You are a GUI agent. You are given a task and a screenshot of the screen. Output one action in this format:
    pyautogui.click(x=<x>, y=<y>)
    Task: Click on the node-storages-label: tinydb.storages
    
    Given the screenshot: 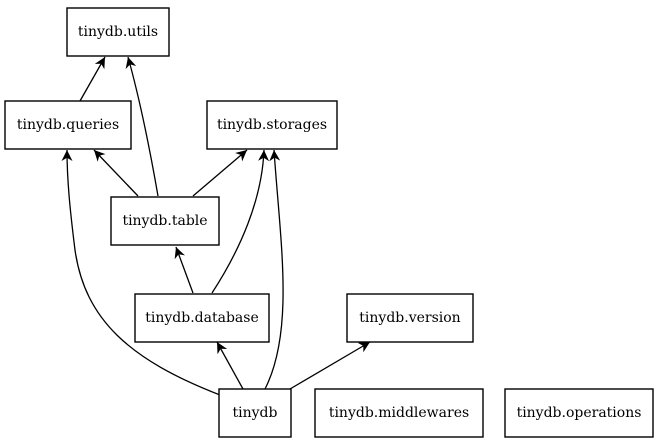 What is the action you would take?
    pyautogui.click(x=272, y=125)
    